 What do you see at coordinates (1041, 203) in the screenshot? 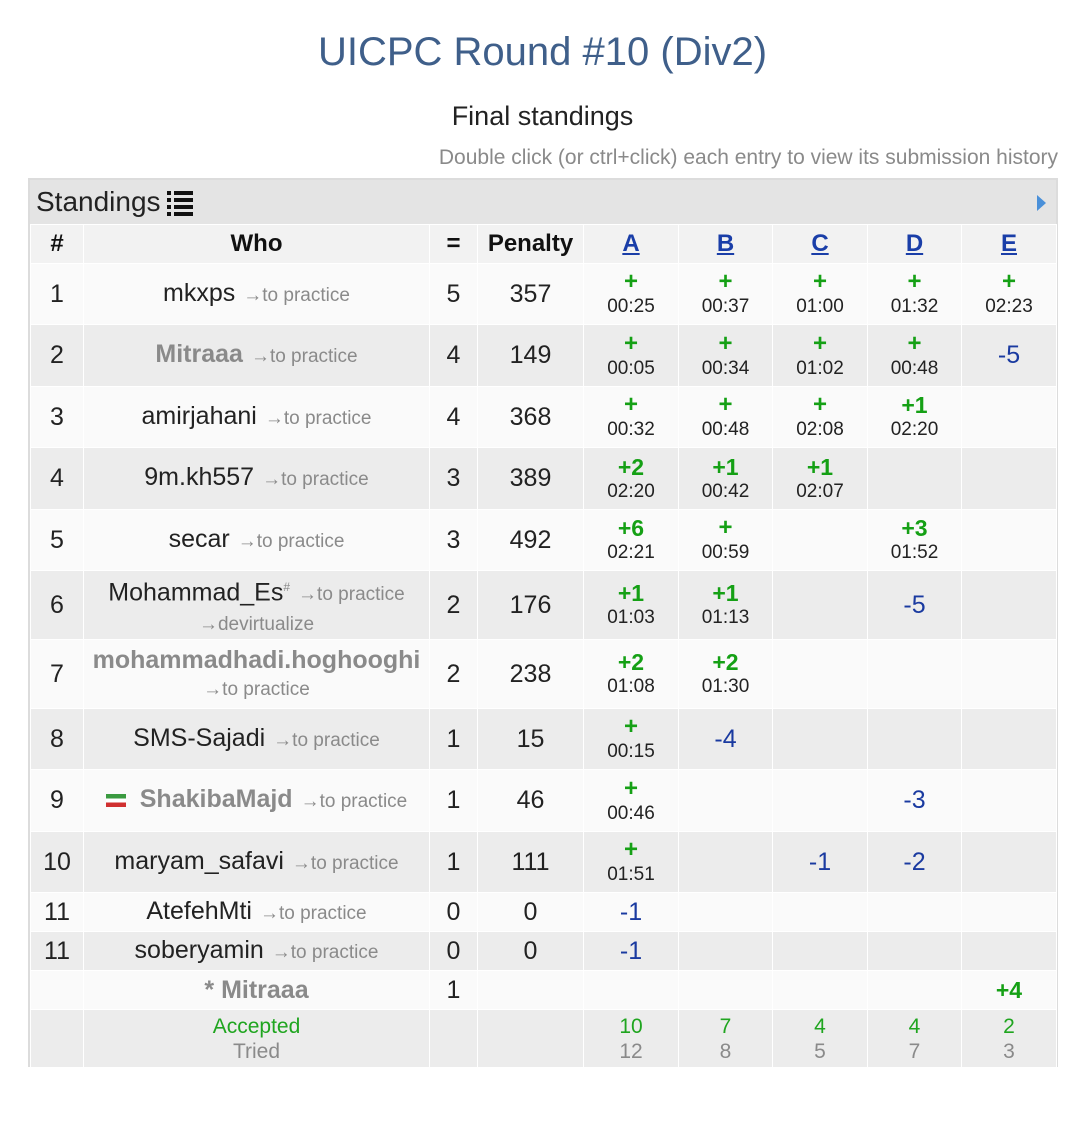
I see `expand-arrow-icon` at bounding box center [1041, 203].